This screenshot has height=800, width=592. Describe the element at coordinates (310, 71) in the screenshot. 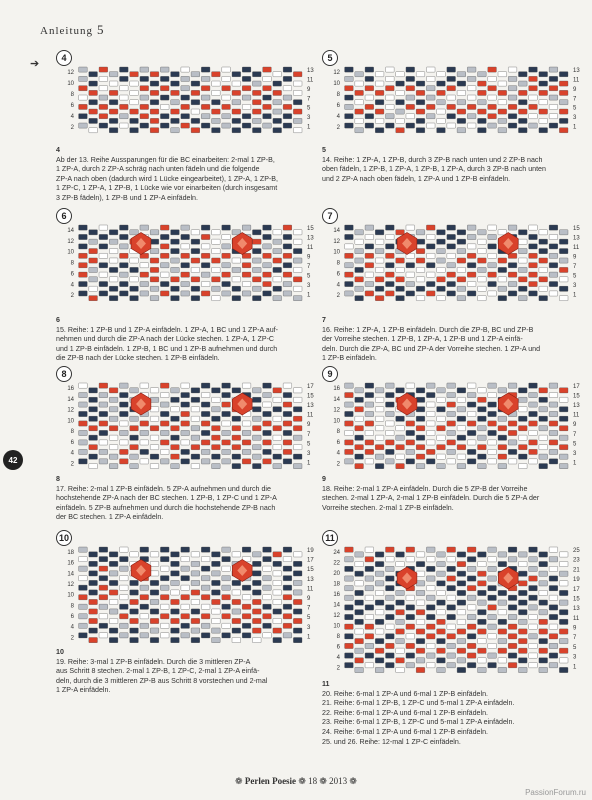

I see `row-label-right: 13` at that location.